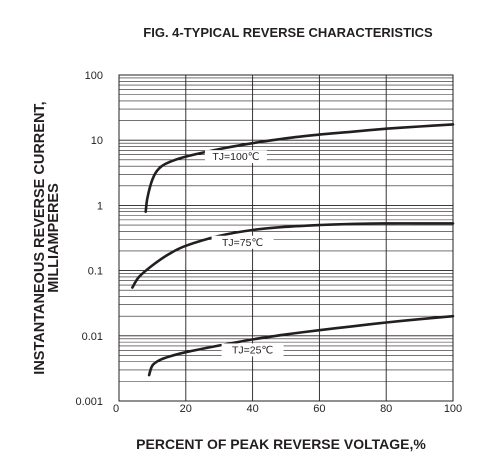 The height and width of the screenshot is (473, 504). I want to click on x-tick-label: 40, so click(252, 409).